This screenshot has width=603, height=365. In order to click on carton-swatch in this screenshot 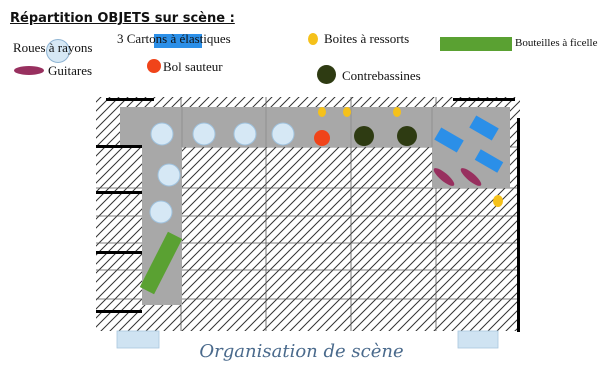, I will do `click(178, 41)`.